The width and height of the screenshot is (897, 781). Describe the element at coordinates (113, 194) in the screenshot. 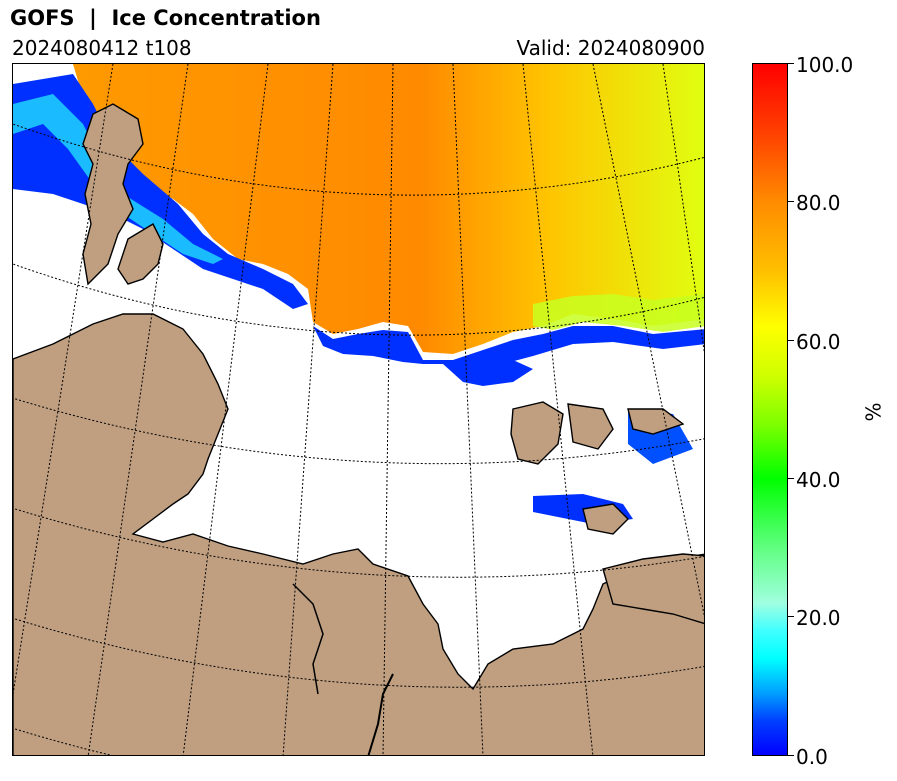

I see `svalbard-land` at that location.